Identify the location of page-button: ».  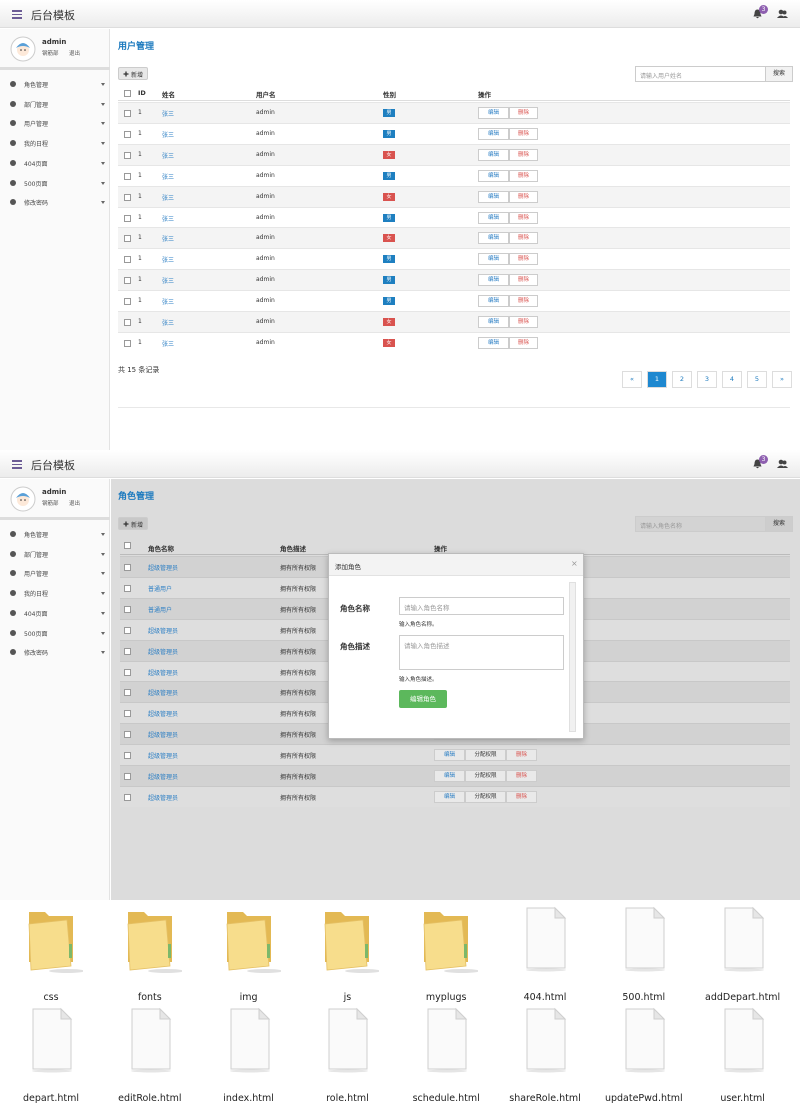
(782, 379).